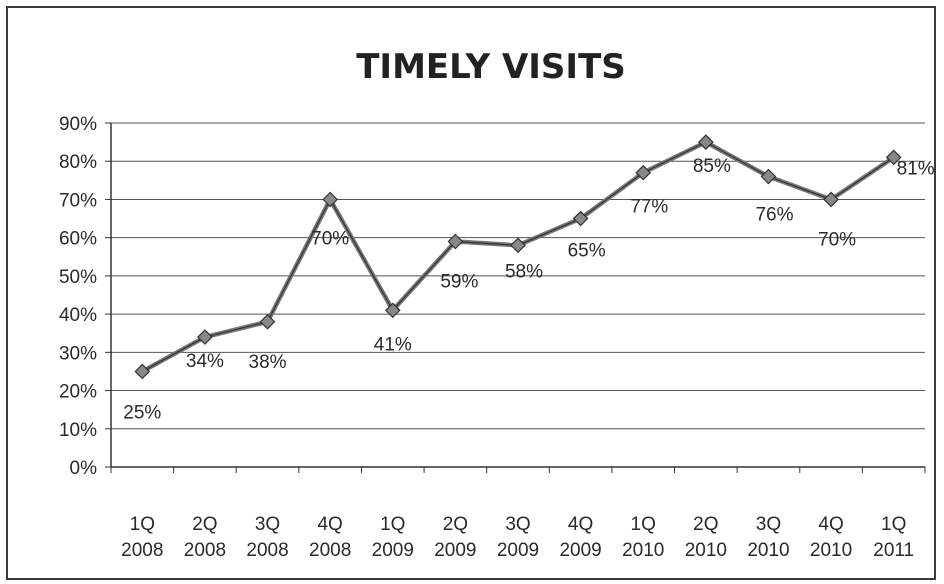 The width and height of the screenshot is (944, 584). I want to click on x-tick-label-7: 4Q 2009, so click(580, 537).